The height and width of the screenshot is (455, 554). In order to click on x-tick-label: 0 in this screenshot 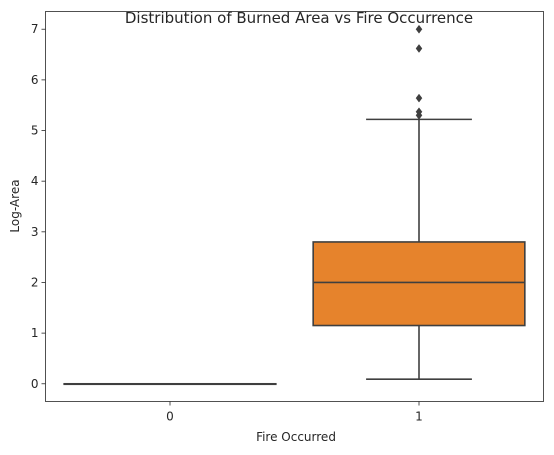, I will do `click(170, 417)`.